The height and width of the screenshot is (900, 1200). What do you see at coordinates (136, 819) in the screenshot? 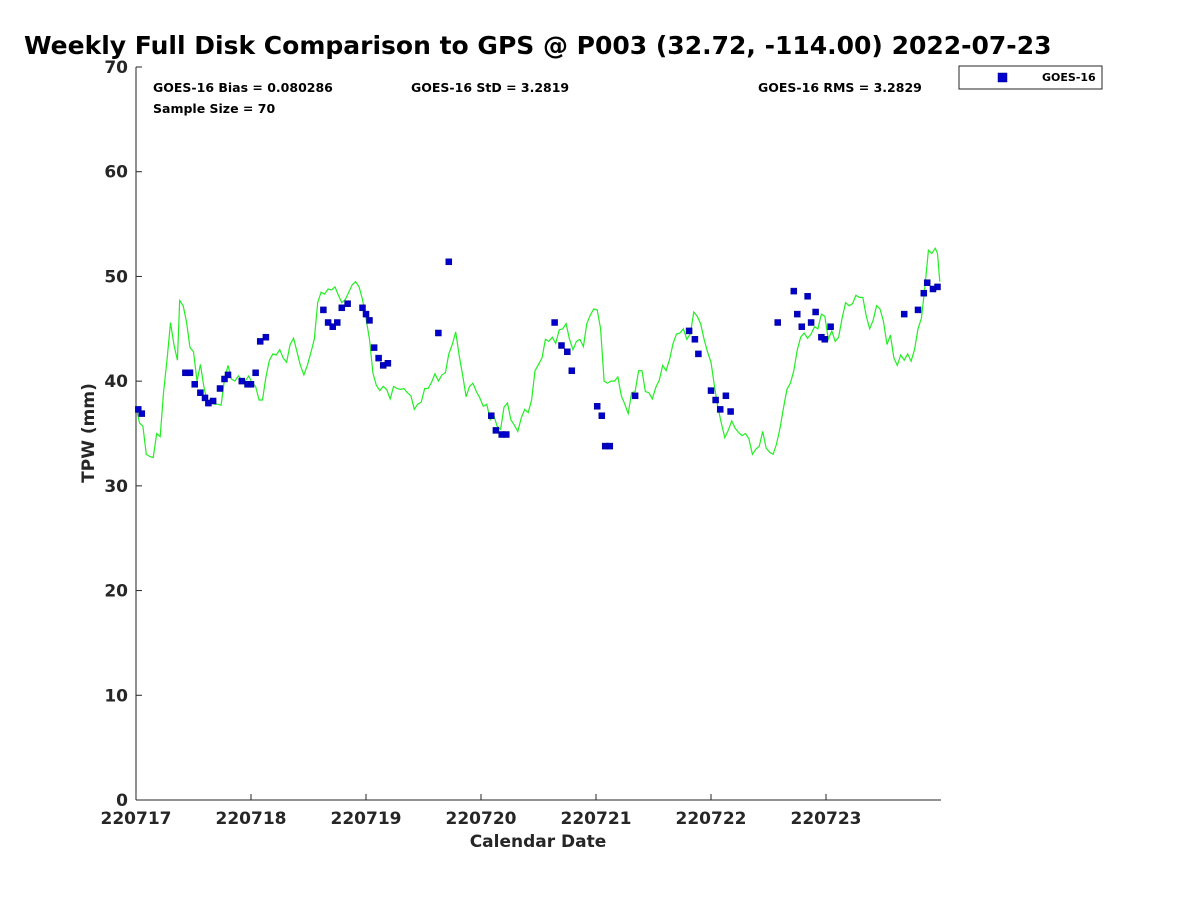
I see `x-tick-label: 220717` at bounding box center [136, 819].